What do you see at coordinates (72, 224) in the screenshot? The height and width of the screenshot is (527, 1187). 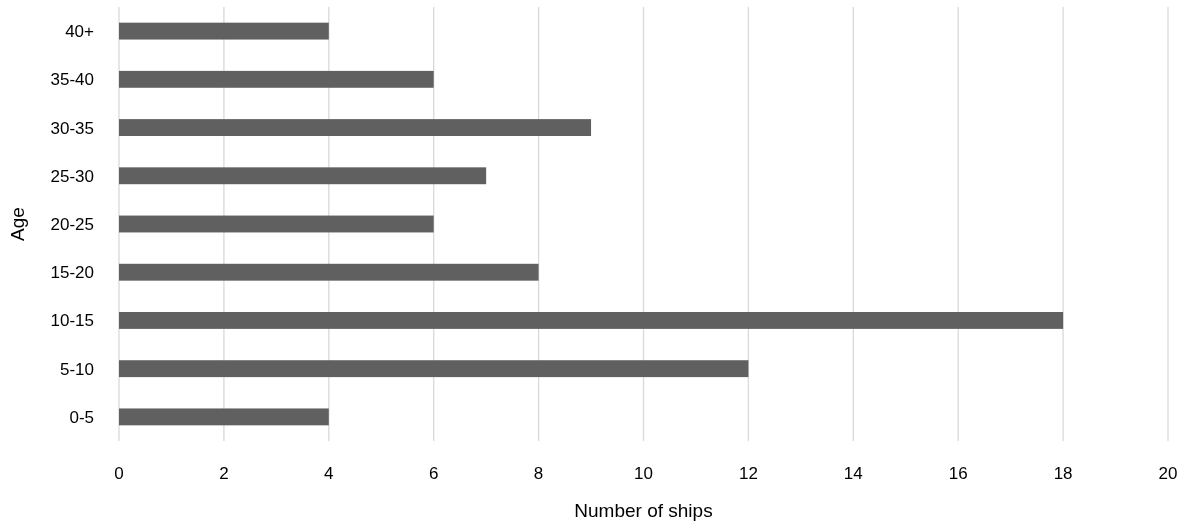 I see `y-tick-label: 20-25` at bounding box center [72, 224].